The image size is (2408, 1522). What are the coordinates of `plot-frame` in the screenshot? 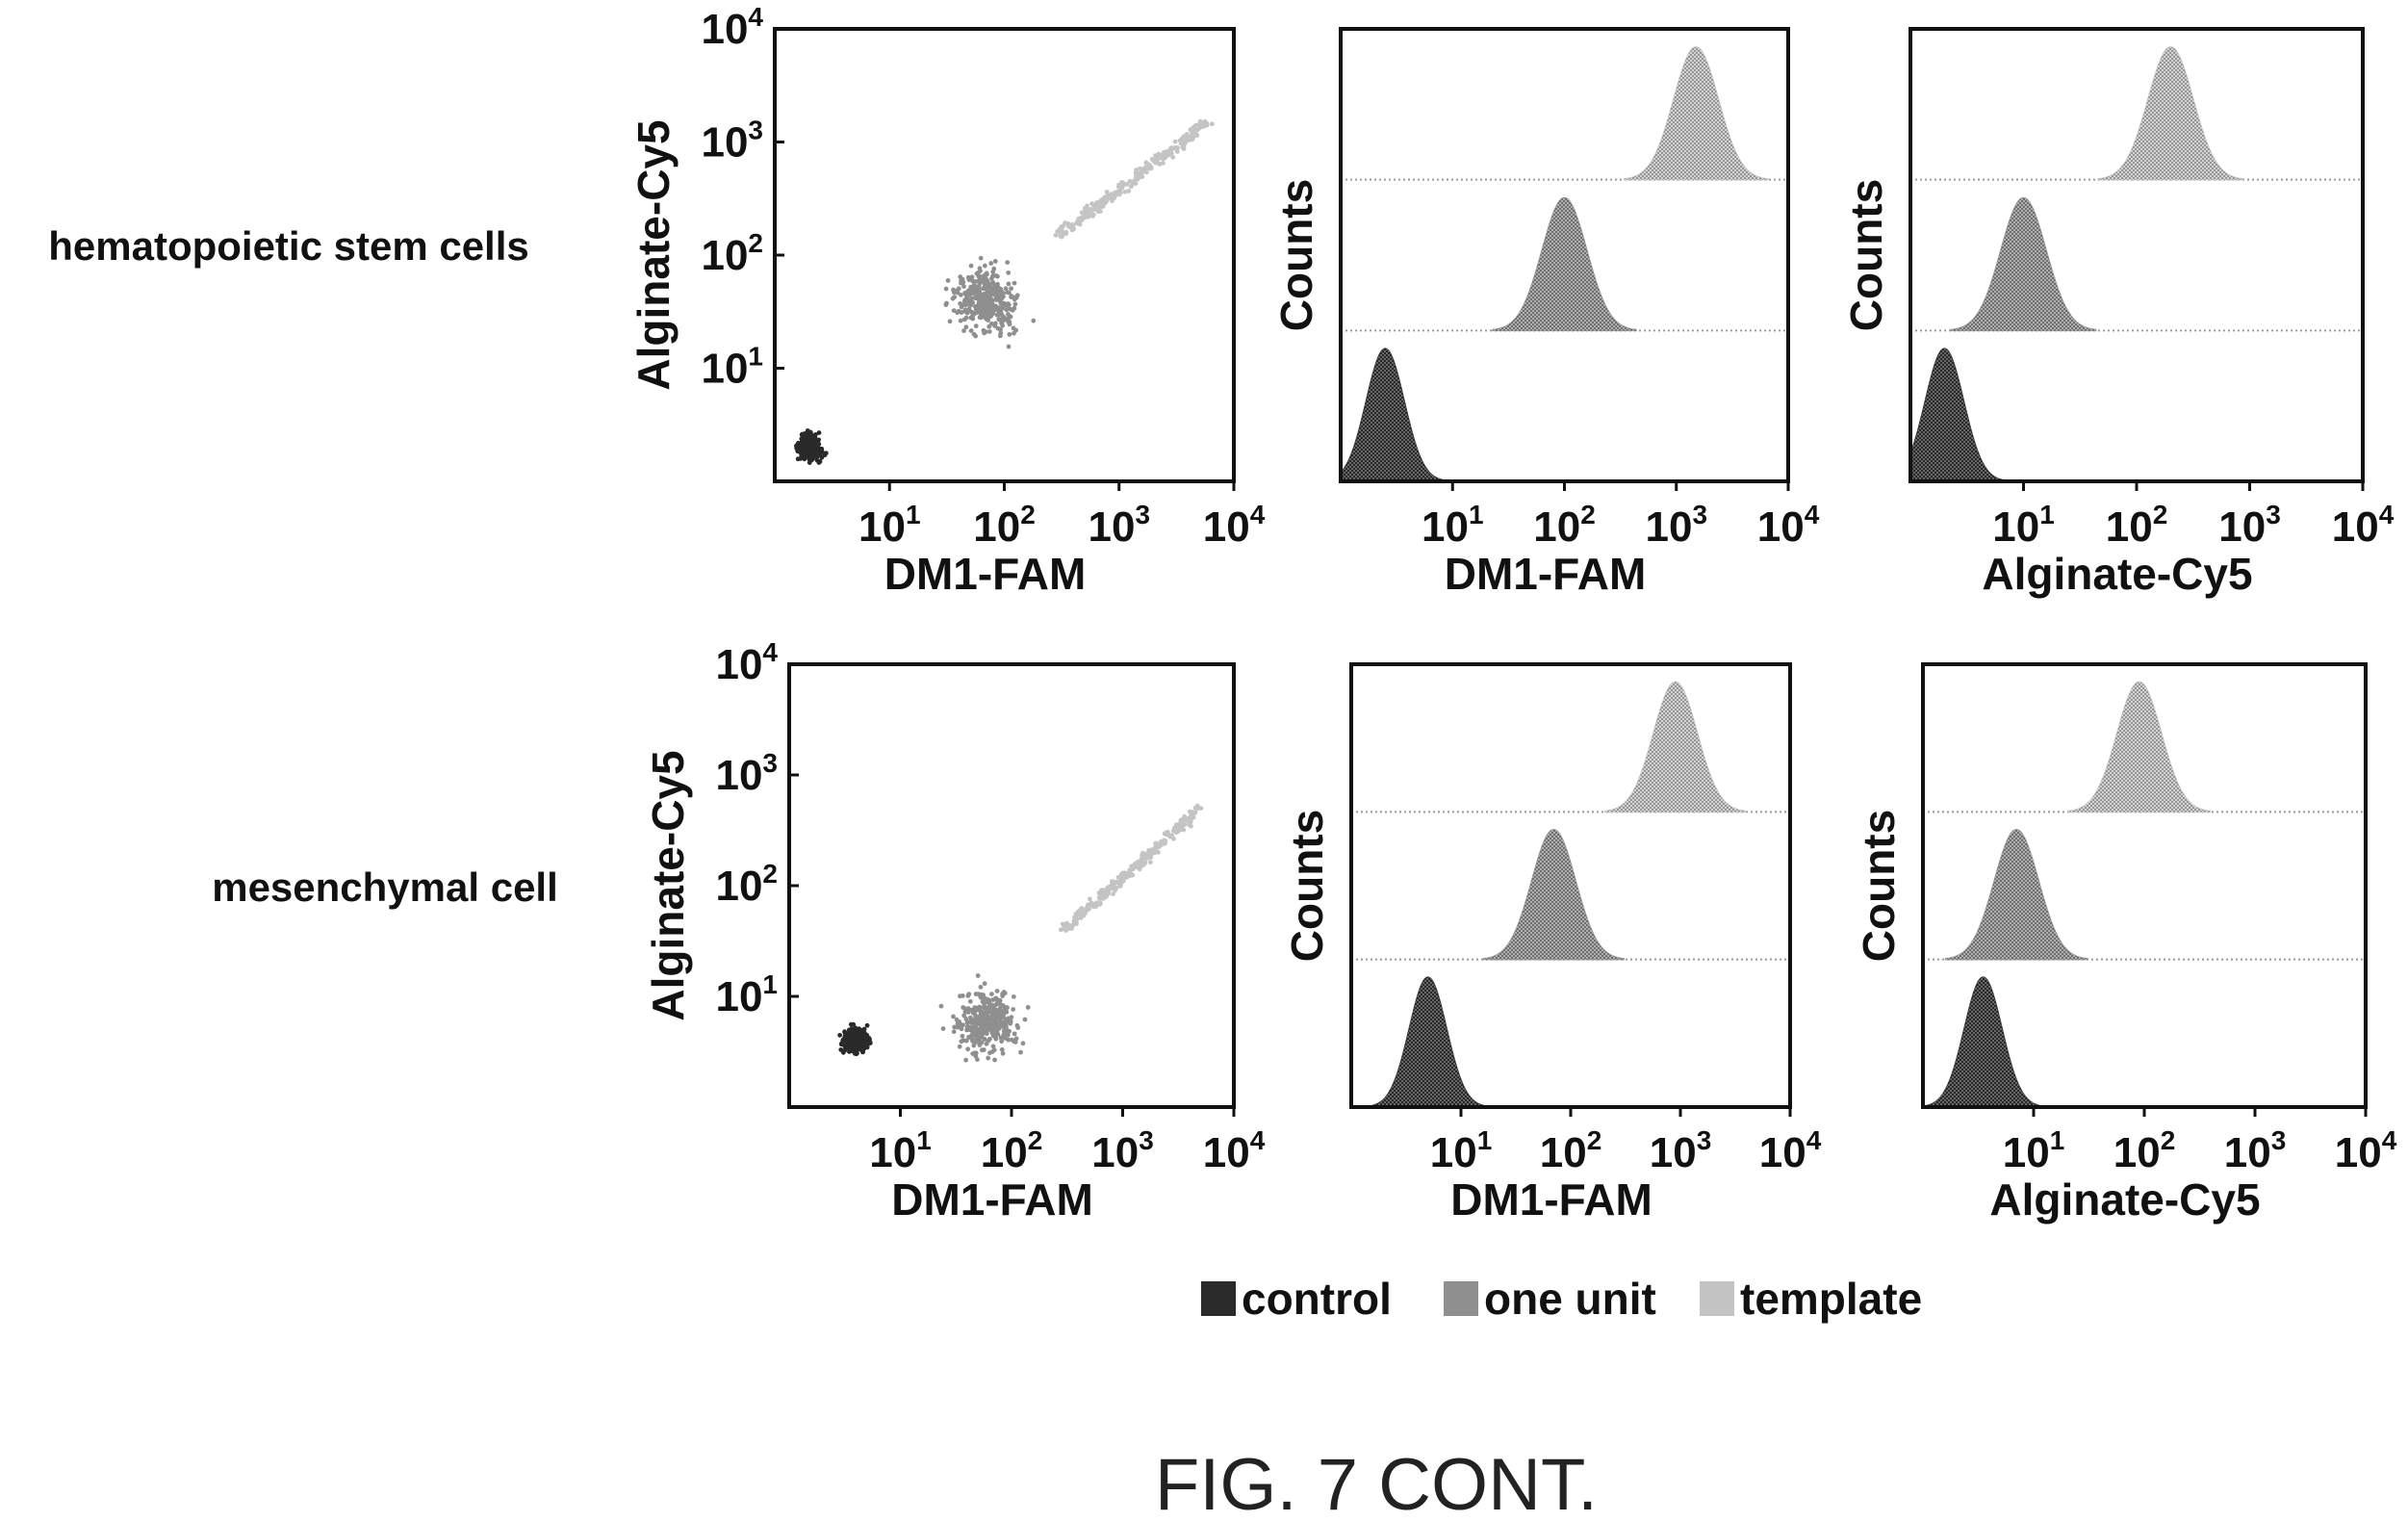 It's located at (2136, 255).